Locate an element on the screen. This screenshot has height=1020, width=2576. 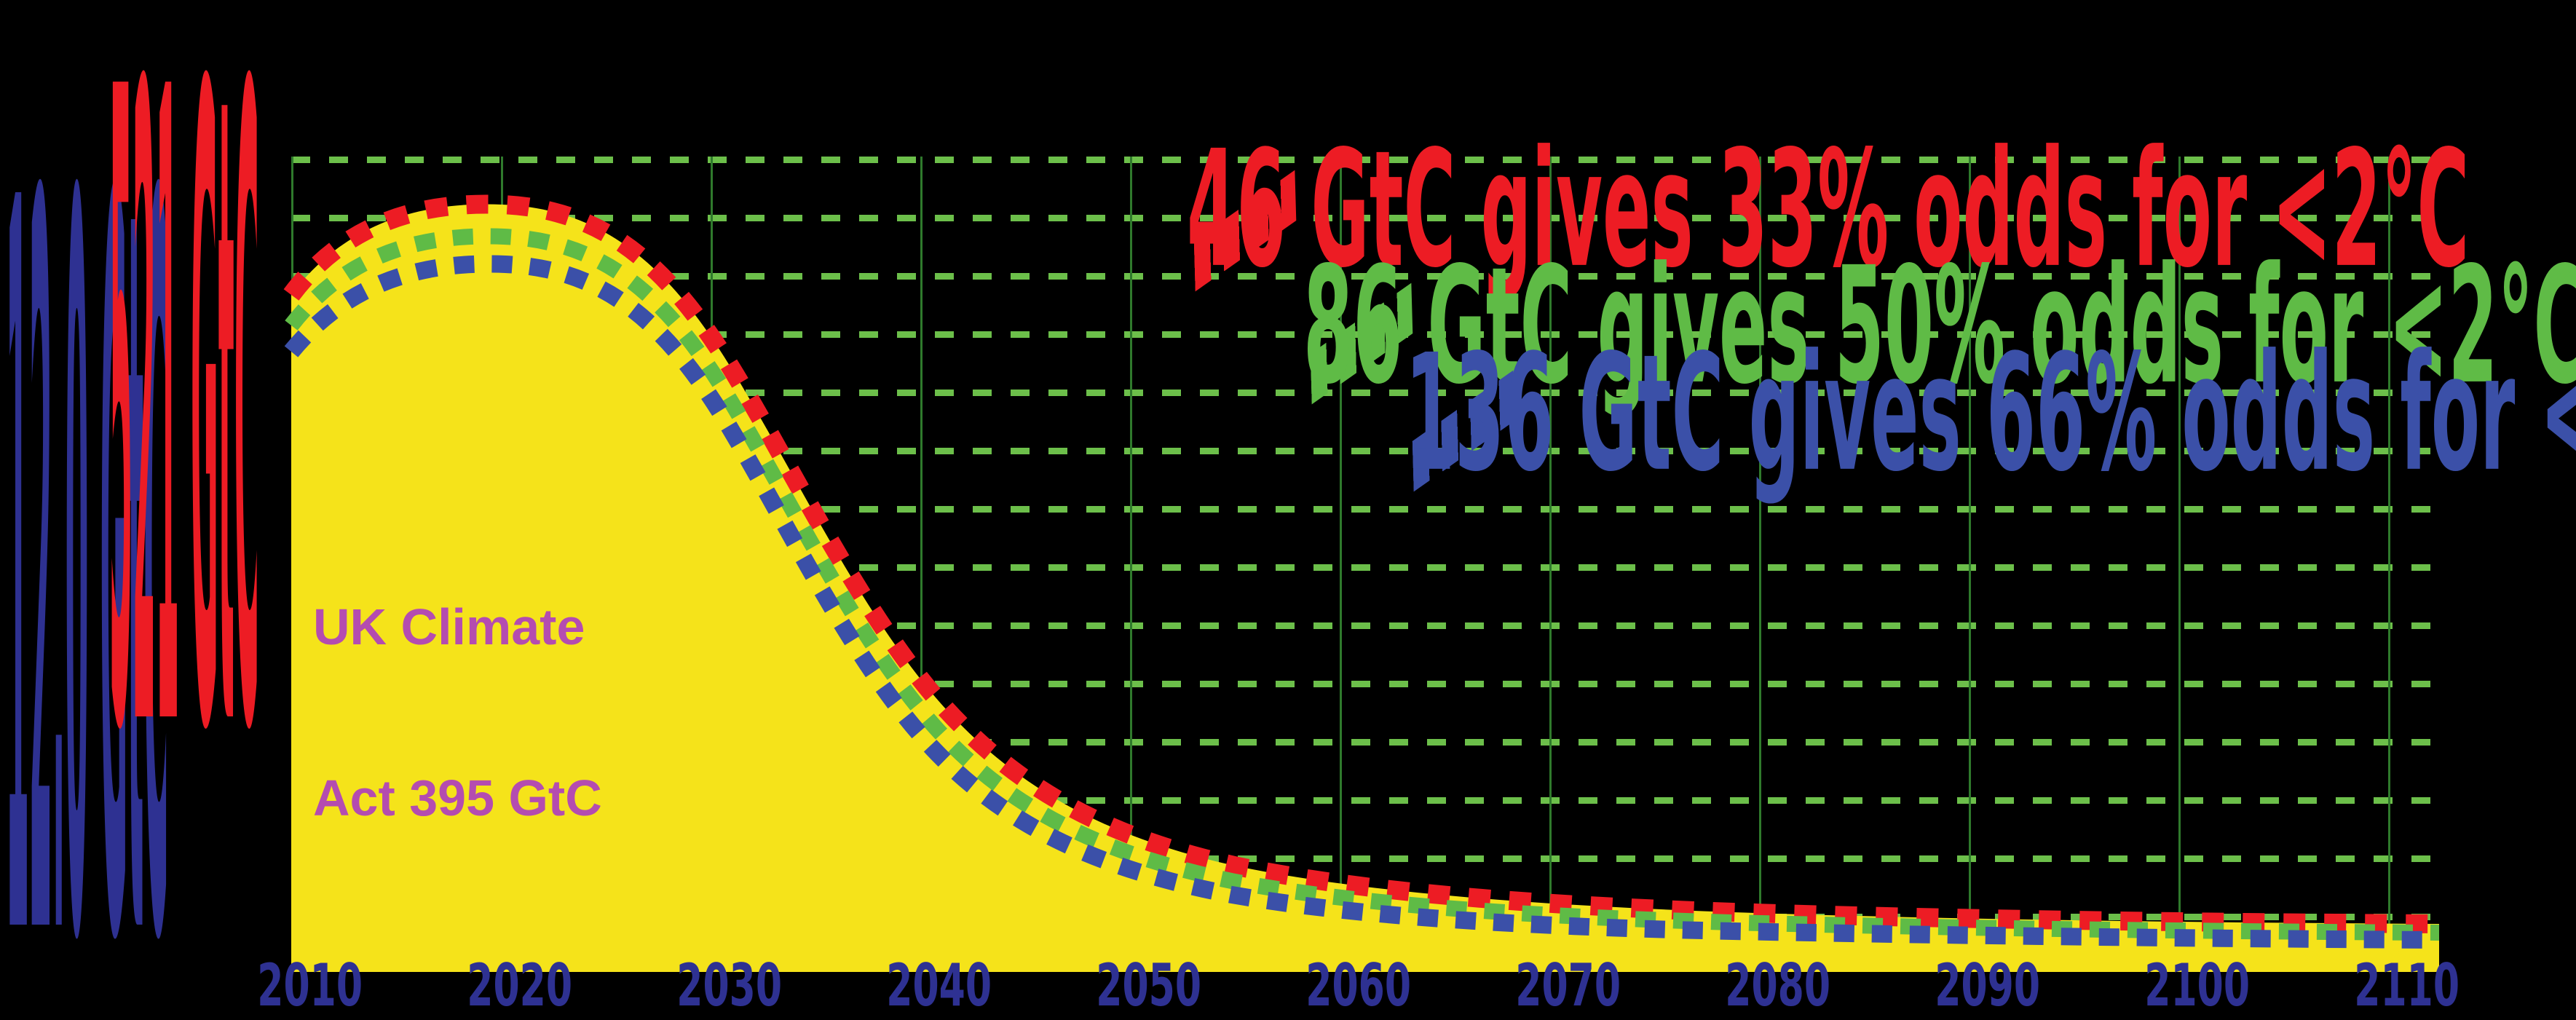
legend-label-86-gtc: 86 GtC gives 50% odds for <2°C is located at coordinates (1939, 326).